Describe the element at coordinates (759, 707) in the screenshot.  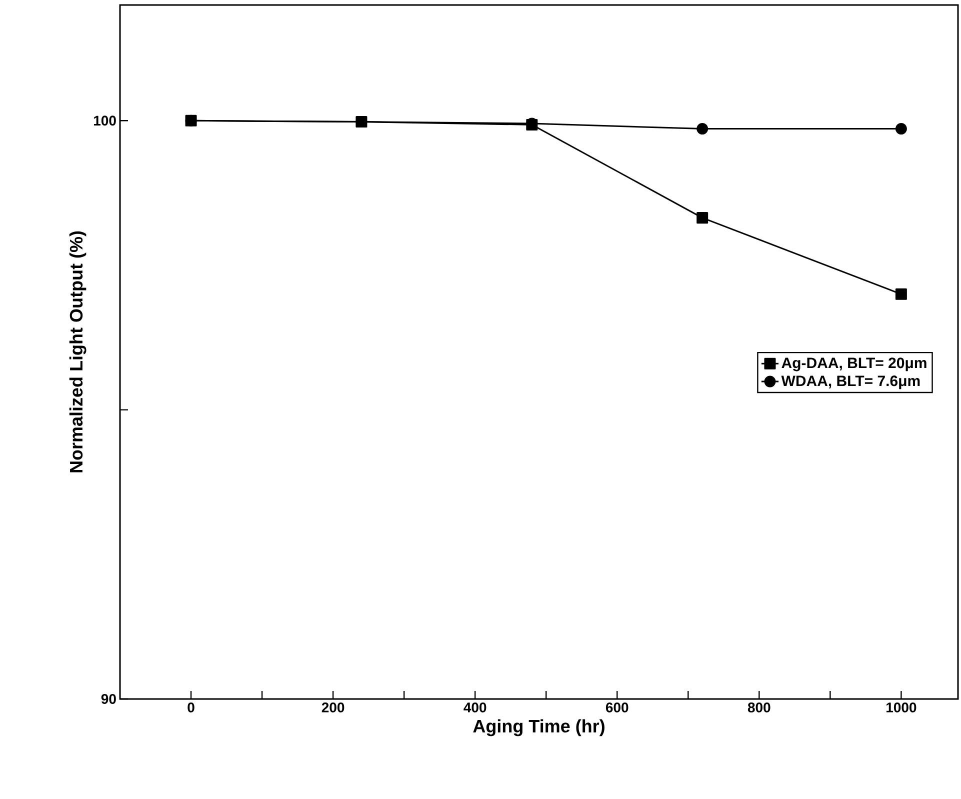
I see `x-tick-label: 800` at that location.